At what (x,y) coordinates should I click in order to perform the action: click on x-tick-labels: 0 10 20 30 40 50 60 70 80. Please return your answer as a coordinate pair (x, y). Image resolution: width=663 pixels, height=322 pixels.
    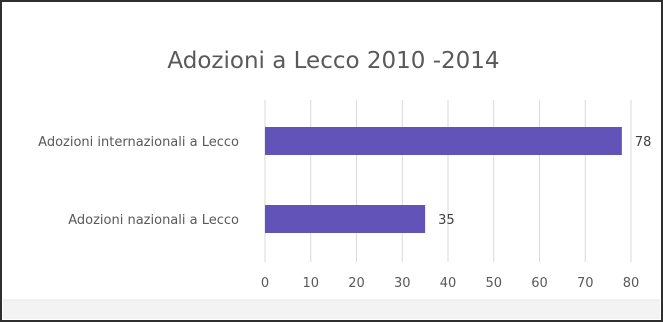
    Looking at the image, I should click on (450, 283).